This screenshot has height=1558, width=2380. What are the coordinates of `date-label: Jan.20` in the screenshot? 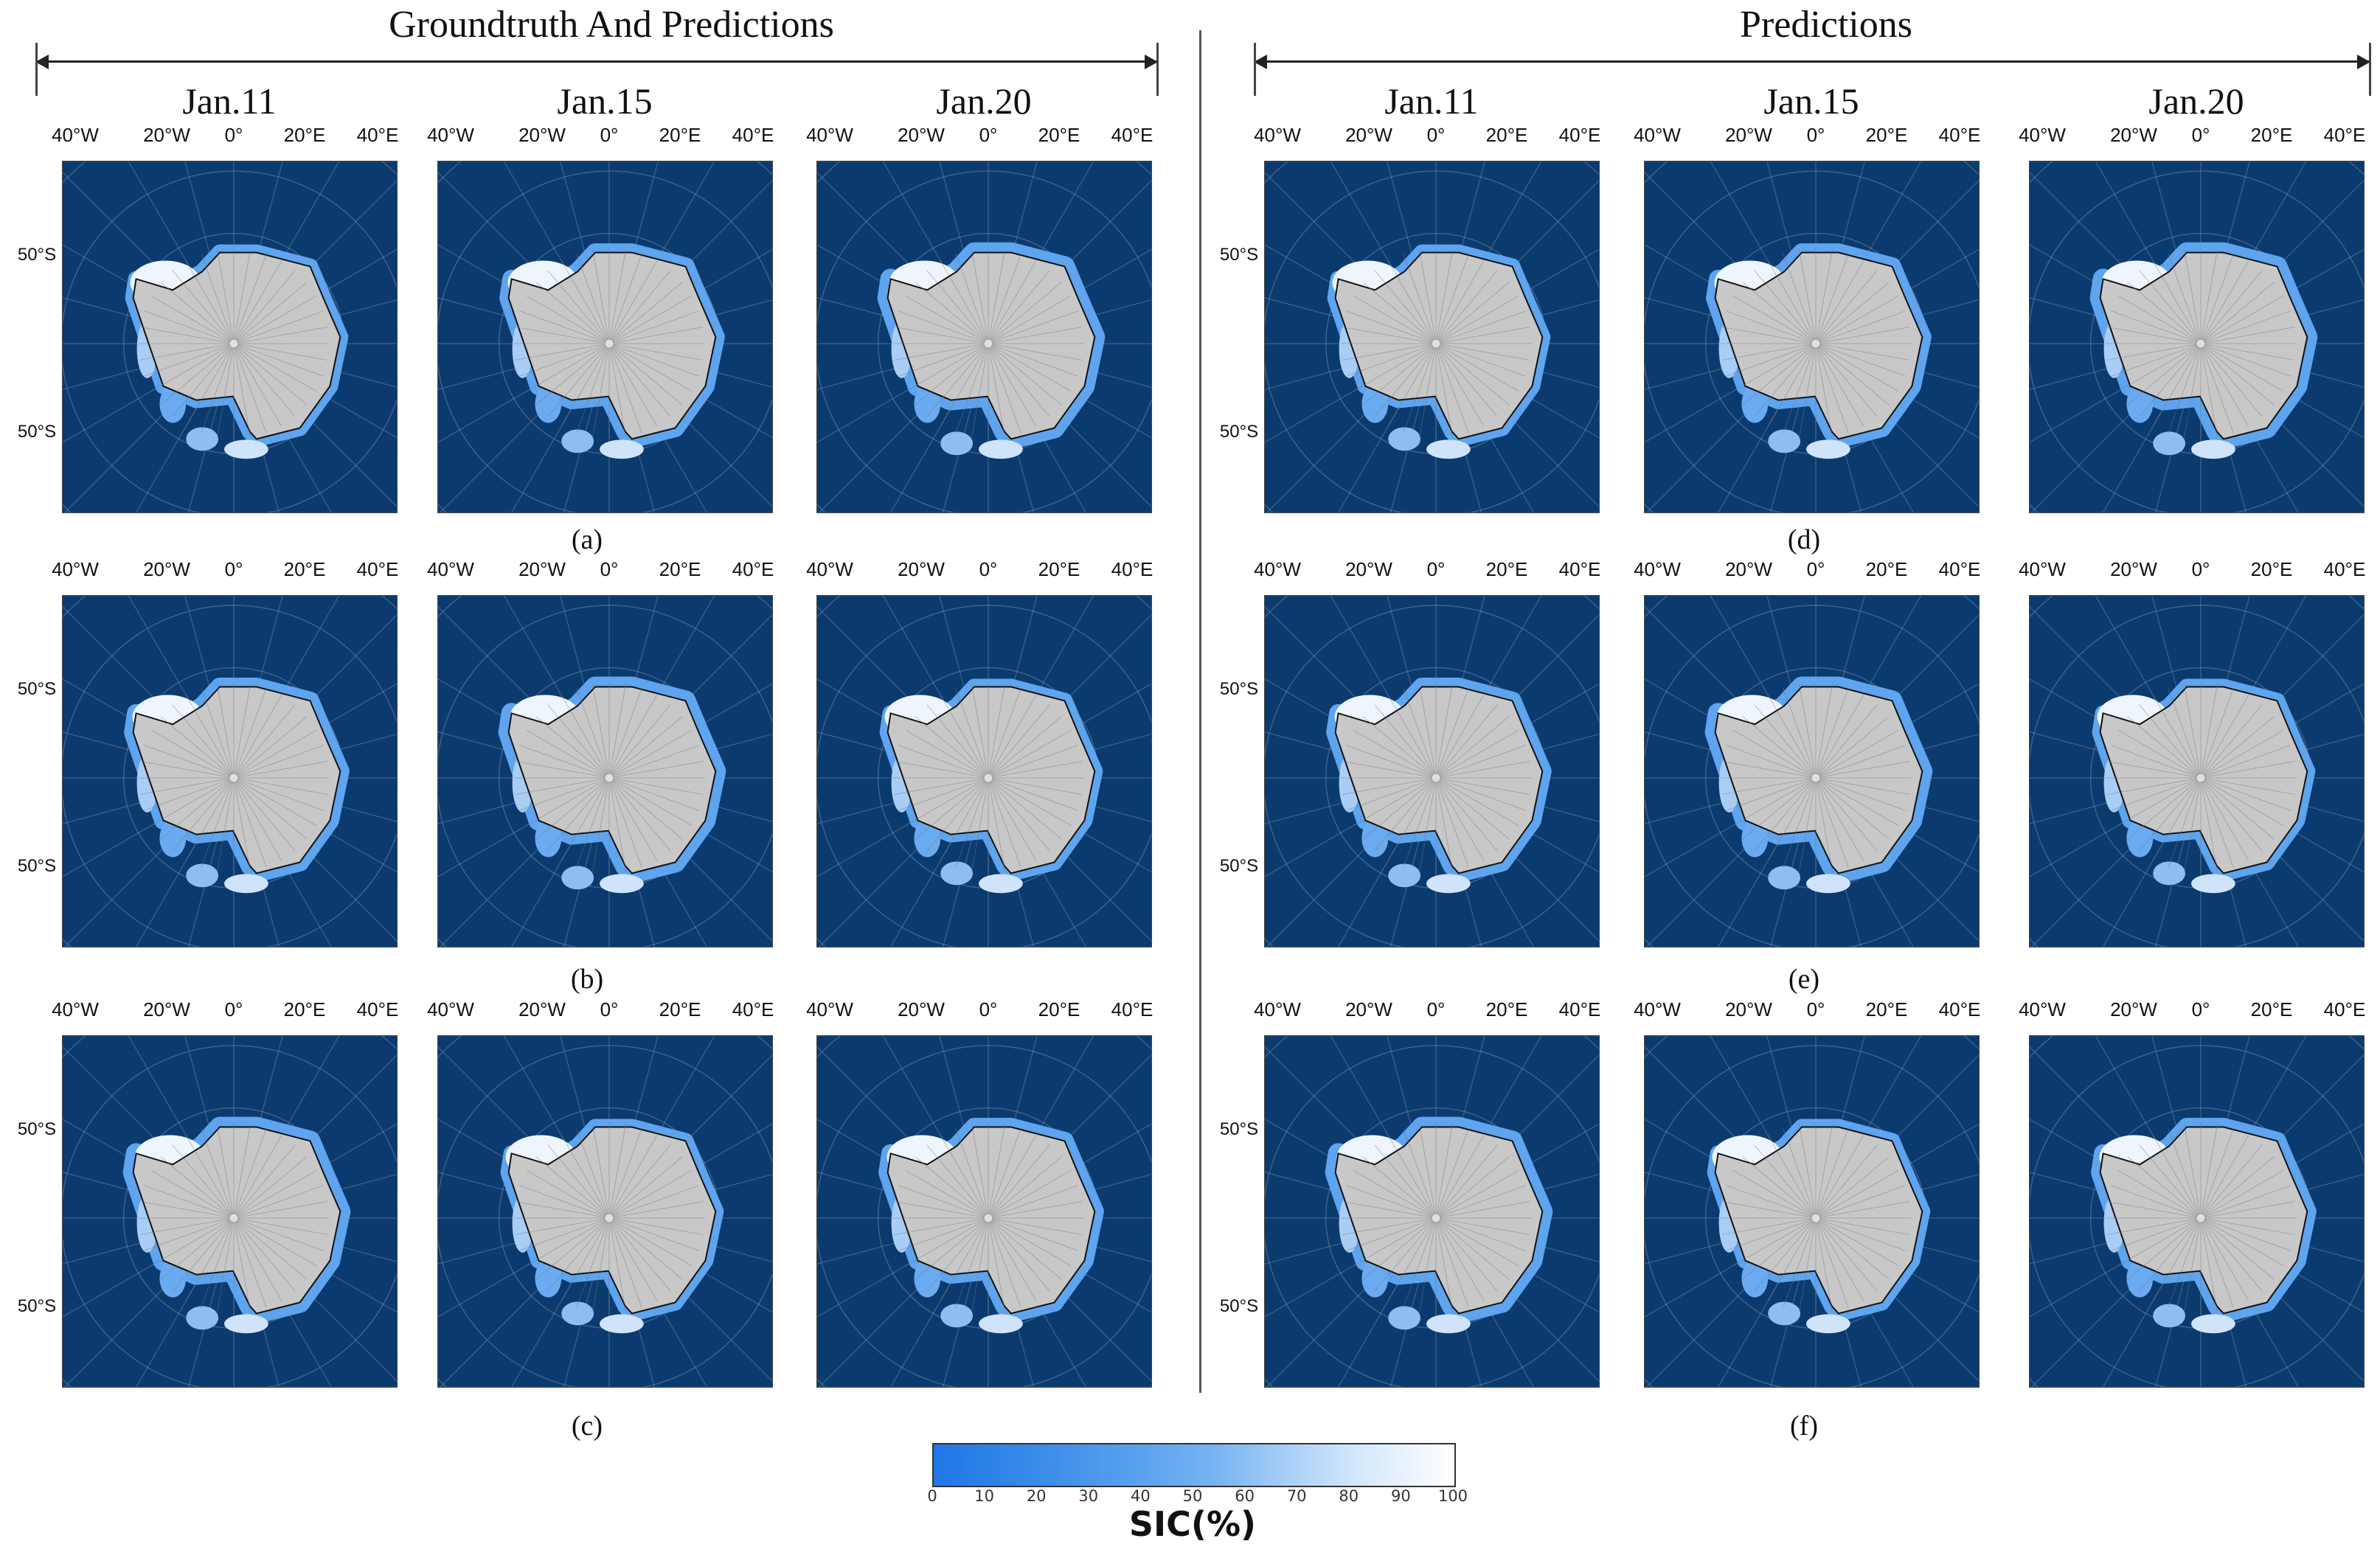 It's located at (2196, 101).